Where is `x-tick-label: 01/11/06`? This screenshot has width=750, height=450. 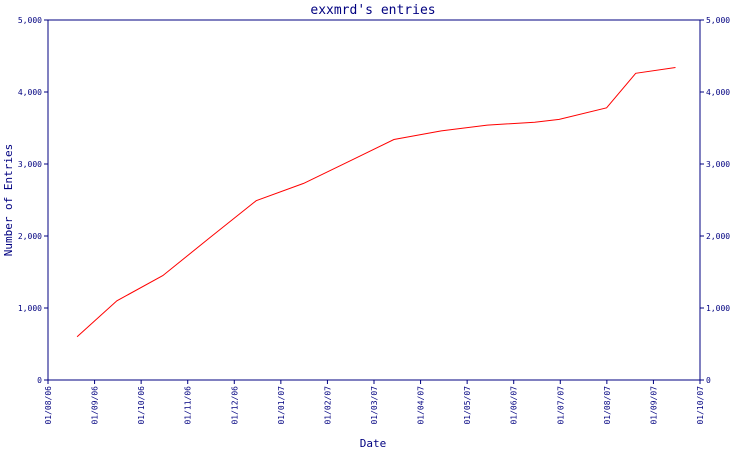 x-tick-label: 01/11/06 is located at coordinates (188, 405).